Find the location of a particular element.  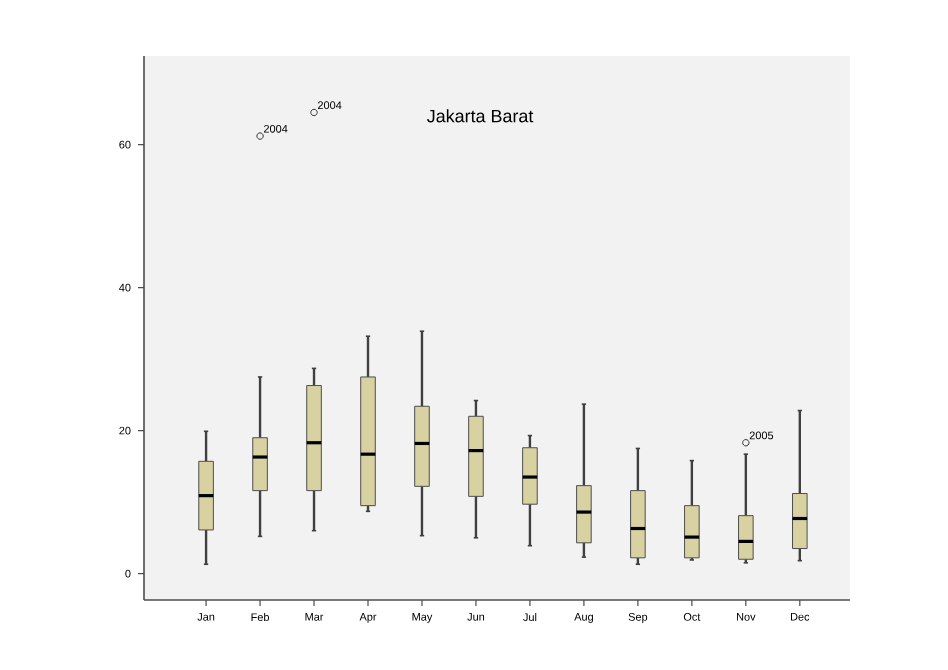

text: Jakarta Barat is located at coordinates (480, 116).